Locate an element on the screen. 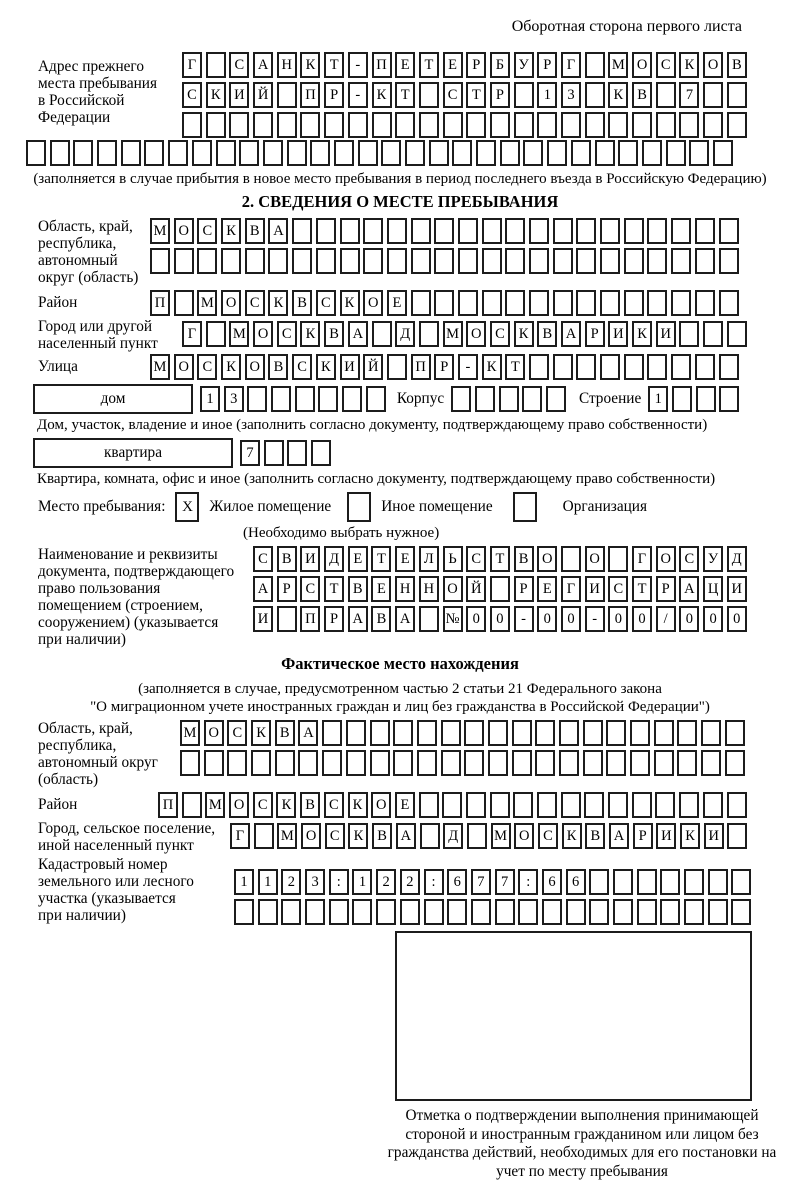 The image size is (800, 1181). form-cell: П is located at coordinates (310, 619).